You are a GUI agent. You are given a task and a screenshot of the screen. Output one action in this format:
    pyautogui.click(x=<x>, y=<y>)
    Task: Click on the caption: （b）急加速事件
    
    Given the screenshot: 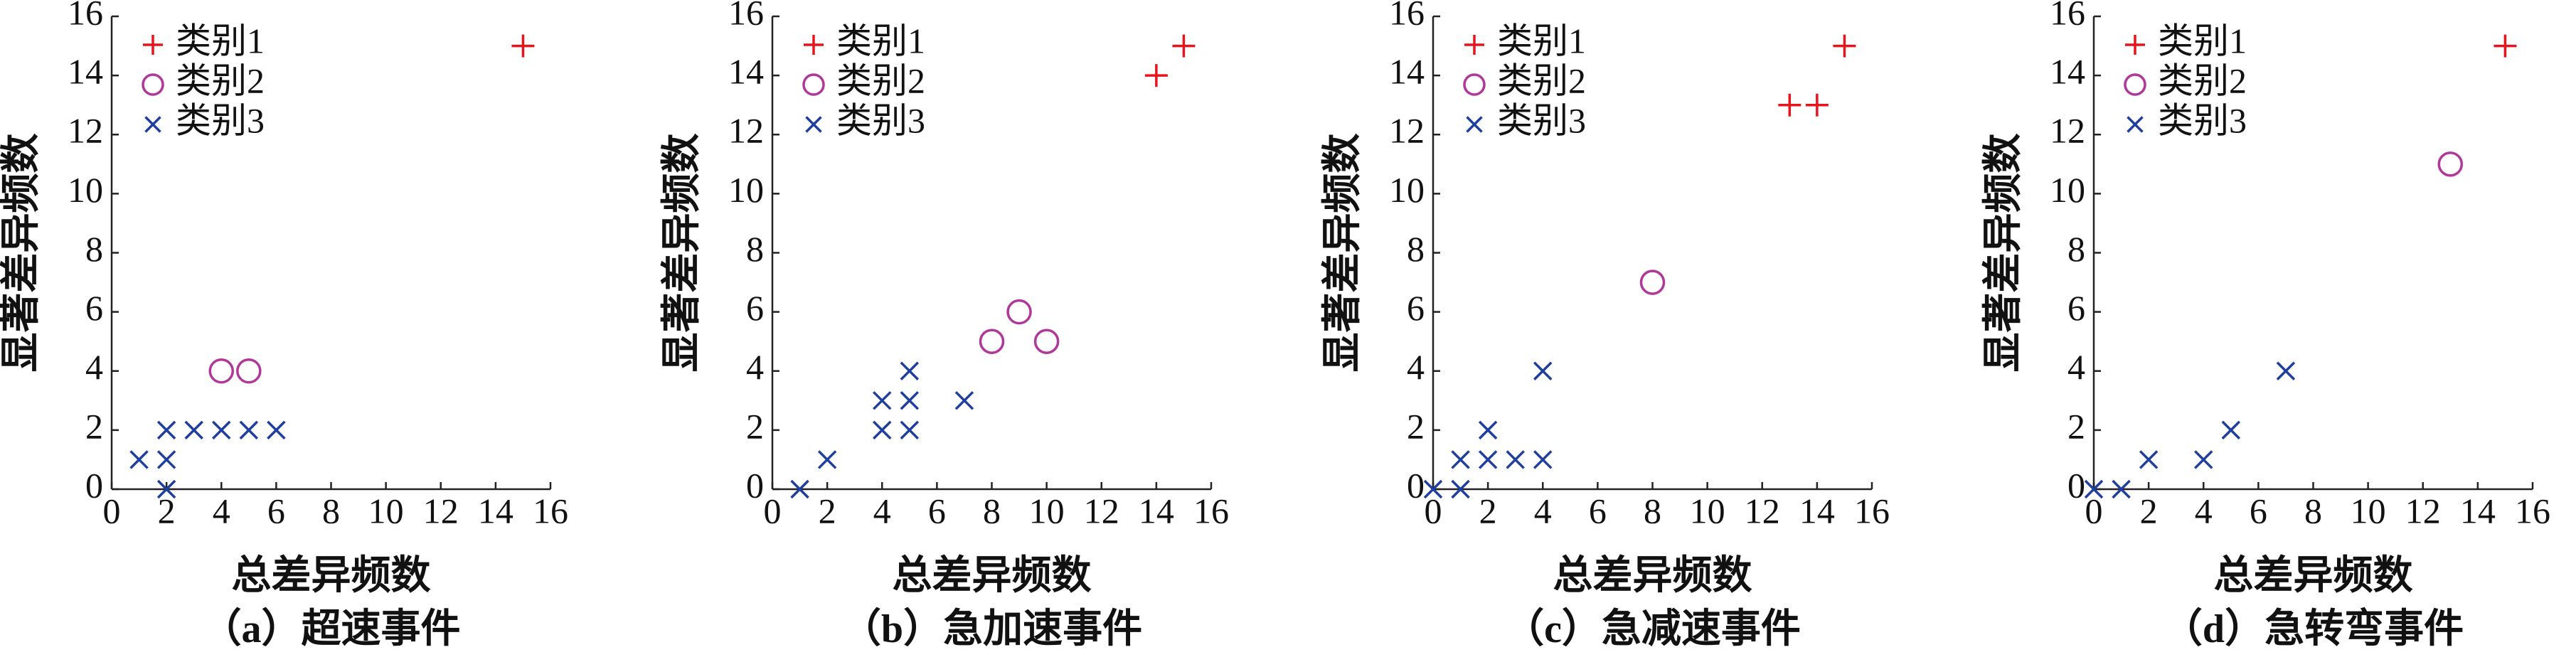 What is the action you would take?
    pyautogui.click(x=991, y=629)
    